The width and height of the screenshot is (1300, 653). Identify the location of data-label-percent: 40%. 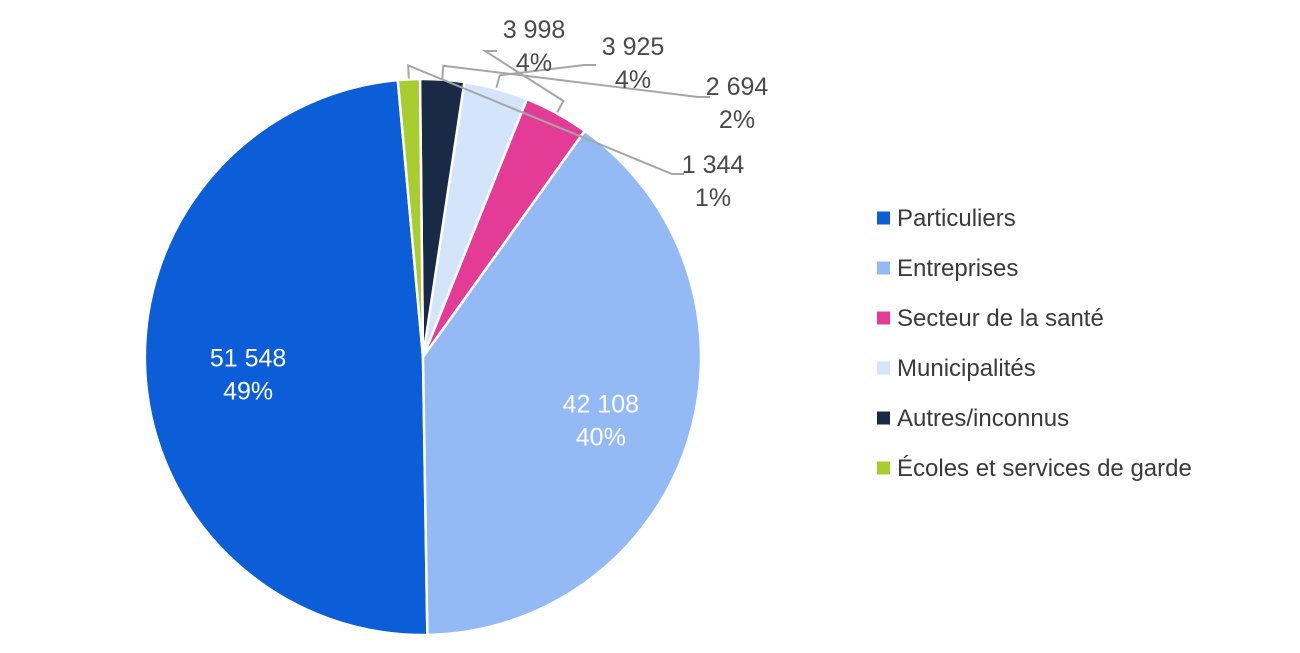
(601, 437).